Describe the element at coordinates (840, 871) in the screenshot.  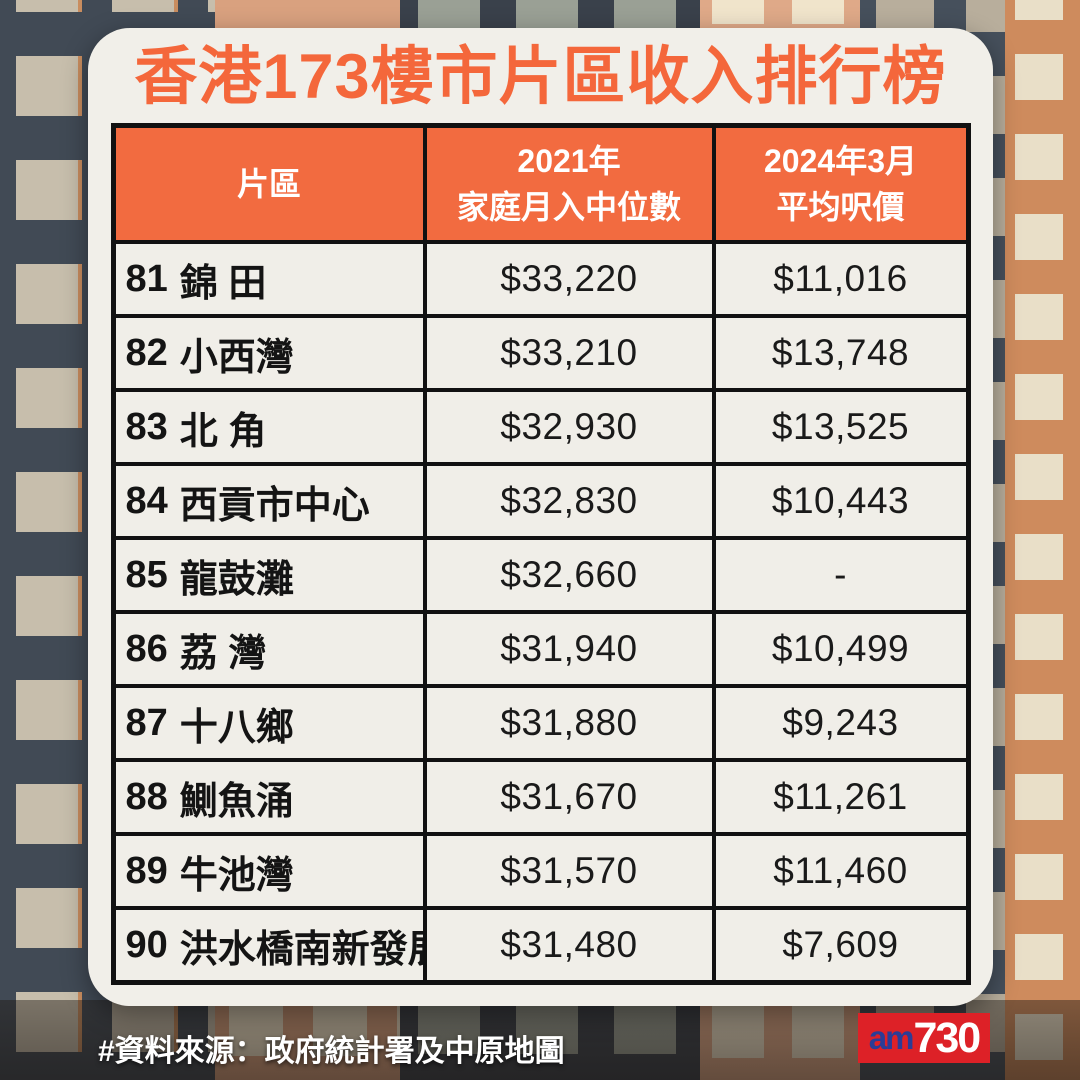
I see `price-cell: $11,460` at that location.